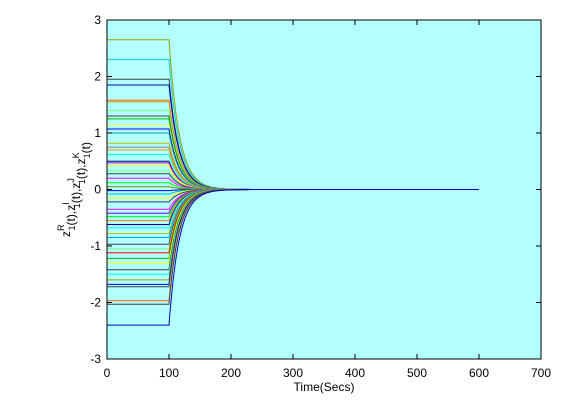 This screenshot has width=577, height=401. I want to click on y-tick-label: 3, so click(97, 20).